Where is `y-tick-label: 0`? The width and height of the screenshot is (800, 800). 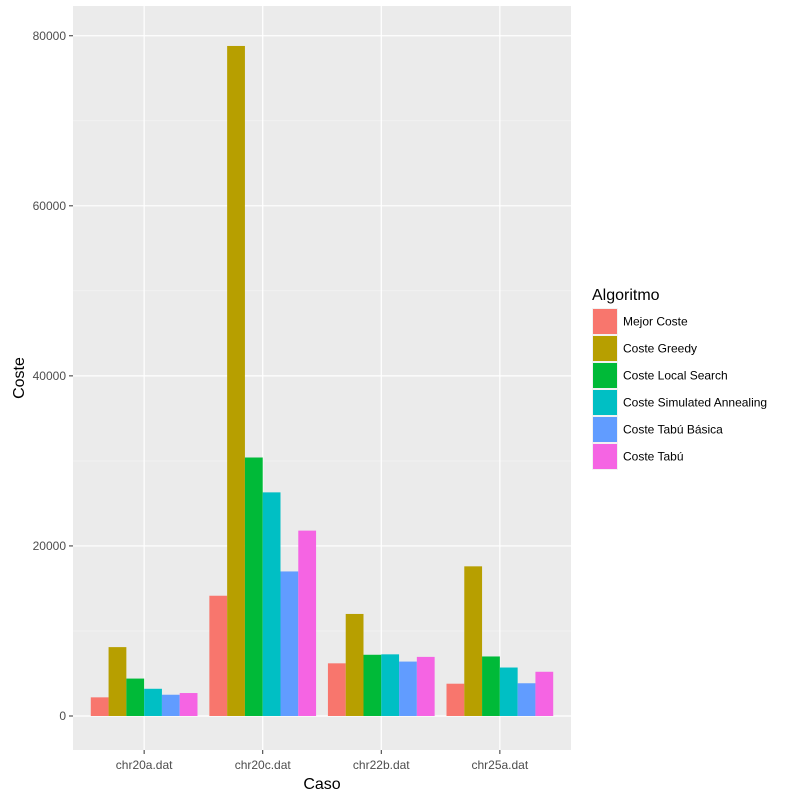 y-tick-label: 0 is located at coordinates (62, 716).